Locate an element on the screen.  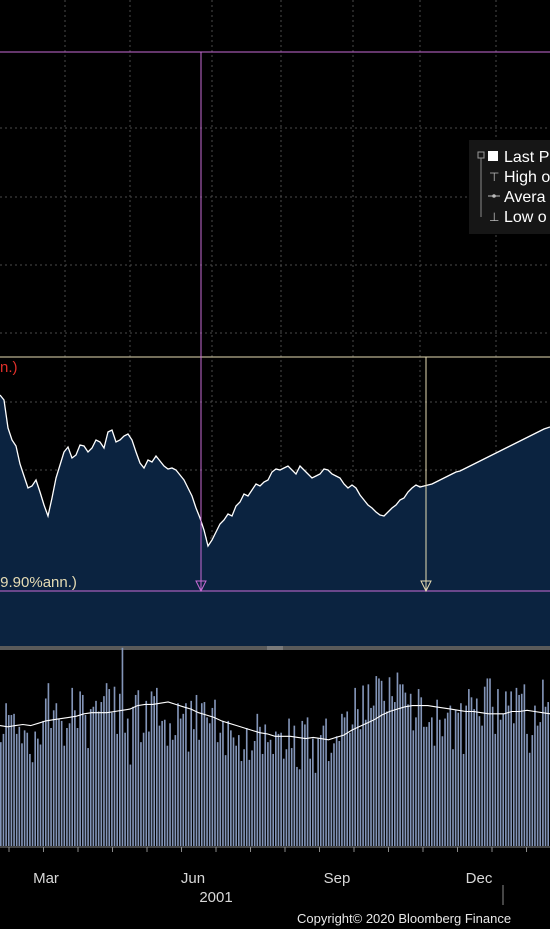
legend-entry-last-price: Last P is located at coordinates (526, 157).